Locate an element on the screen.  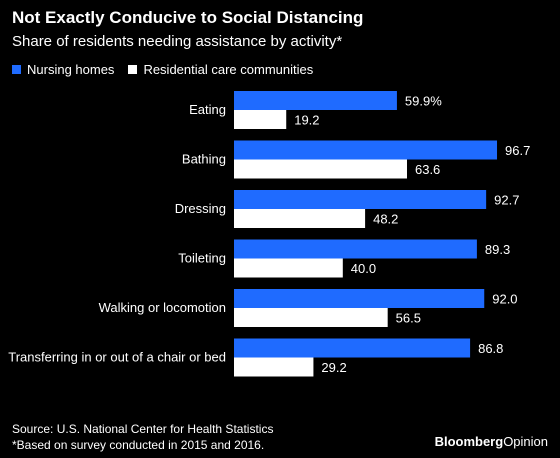
category-label-transferring-in-or-out-of-a-chair-or-bed: Transferring in or out of a chair or bed is located at coordinates (117, 357).